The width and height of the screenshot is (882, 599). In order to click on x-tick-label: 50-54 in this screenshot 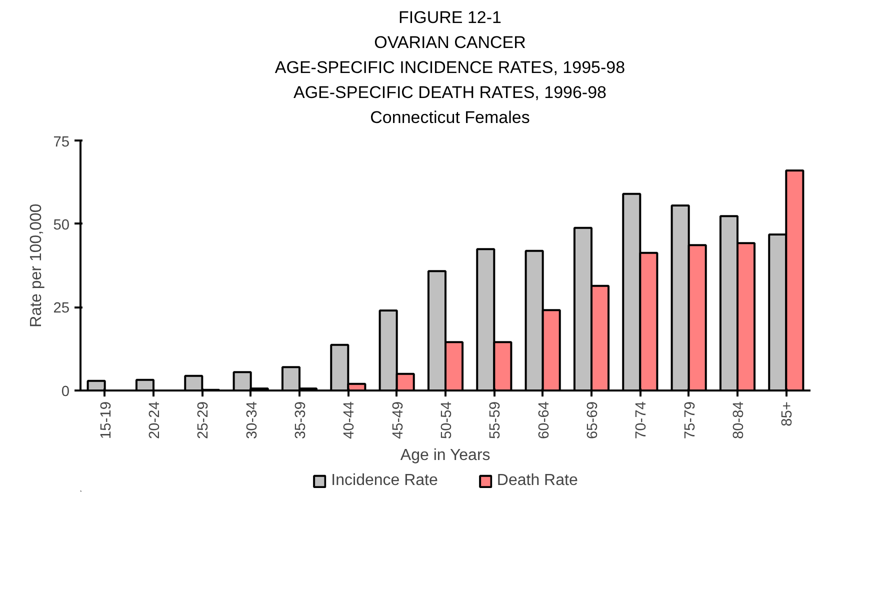, I will do `click(447, 420)`.